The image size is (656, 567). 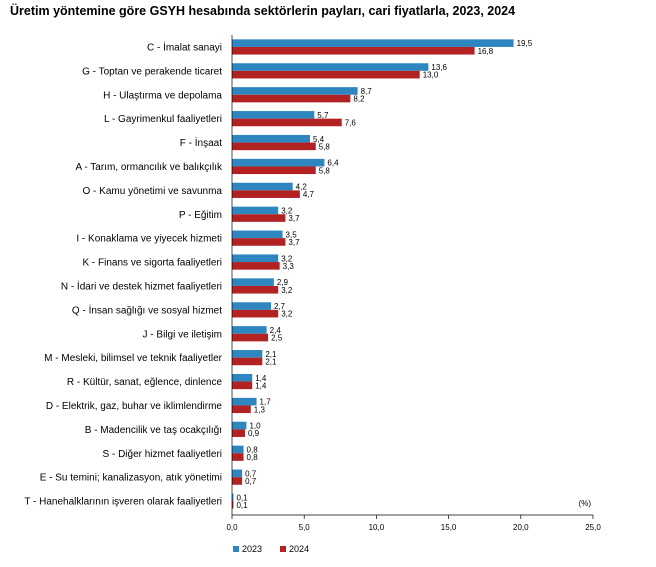 What do you see at coordinates (351, 122) in the screenshot?
I see `data-label-2024: 7,6` at bounding box center [351, 122].